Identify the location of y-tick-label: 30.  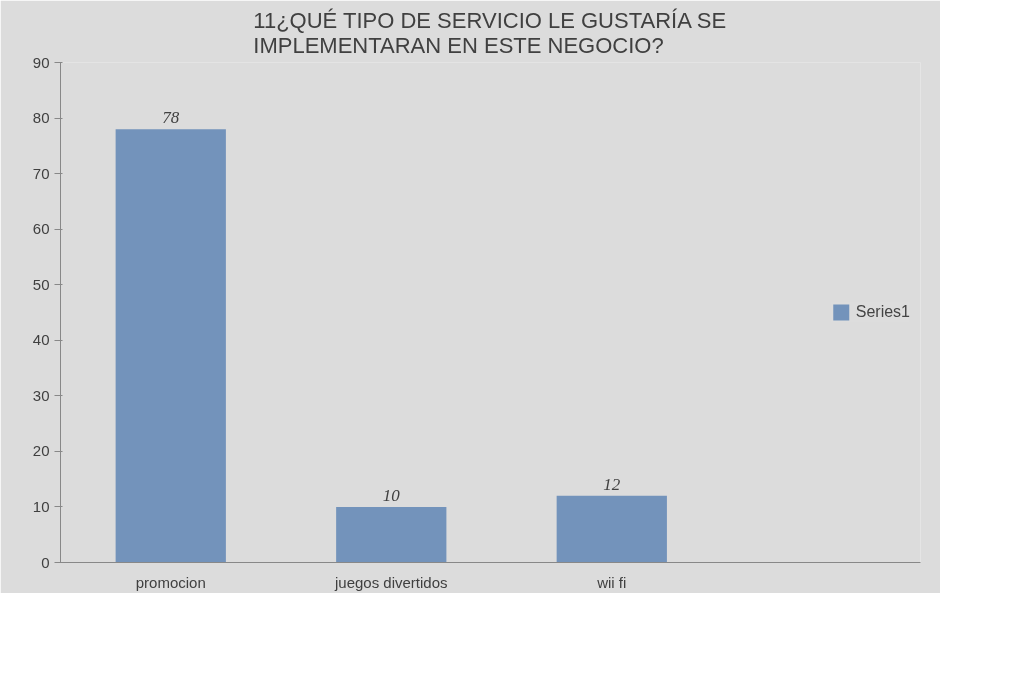
(41, 395).